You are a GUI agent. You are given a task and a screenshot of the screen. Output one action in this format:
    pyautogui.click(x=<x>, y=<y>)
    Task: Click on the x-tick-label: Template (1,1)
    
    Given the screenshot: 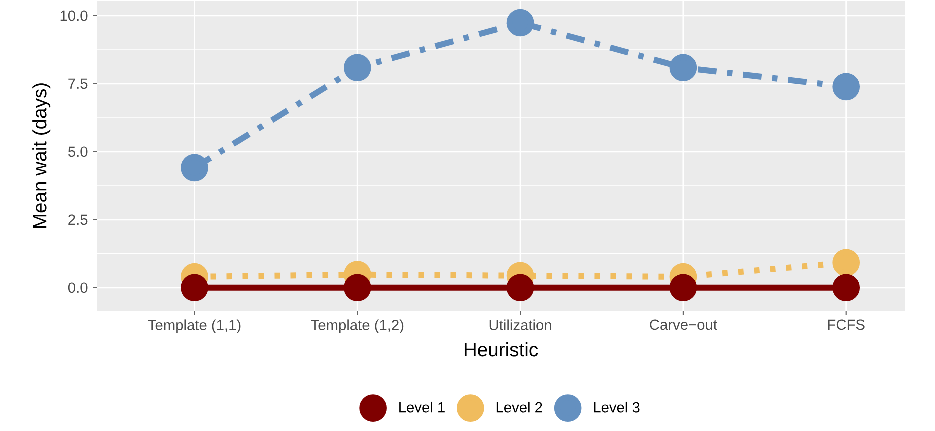 What is the action you would take?
    pyautogui.click(x=194, y=327)
    